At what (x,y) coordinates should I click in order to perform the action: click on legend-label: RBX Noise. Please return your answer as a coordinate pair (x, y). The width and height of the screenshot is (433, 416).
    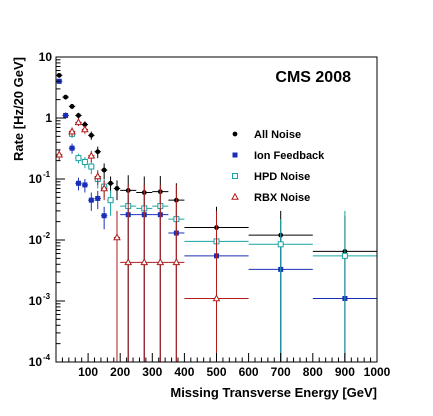
    Looking at the image, I should click on (282, 198).